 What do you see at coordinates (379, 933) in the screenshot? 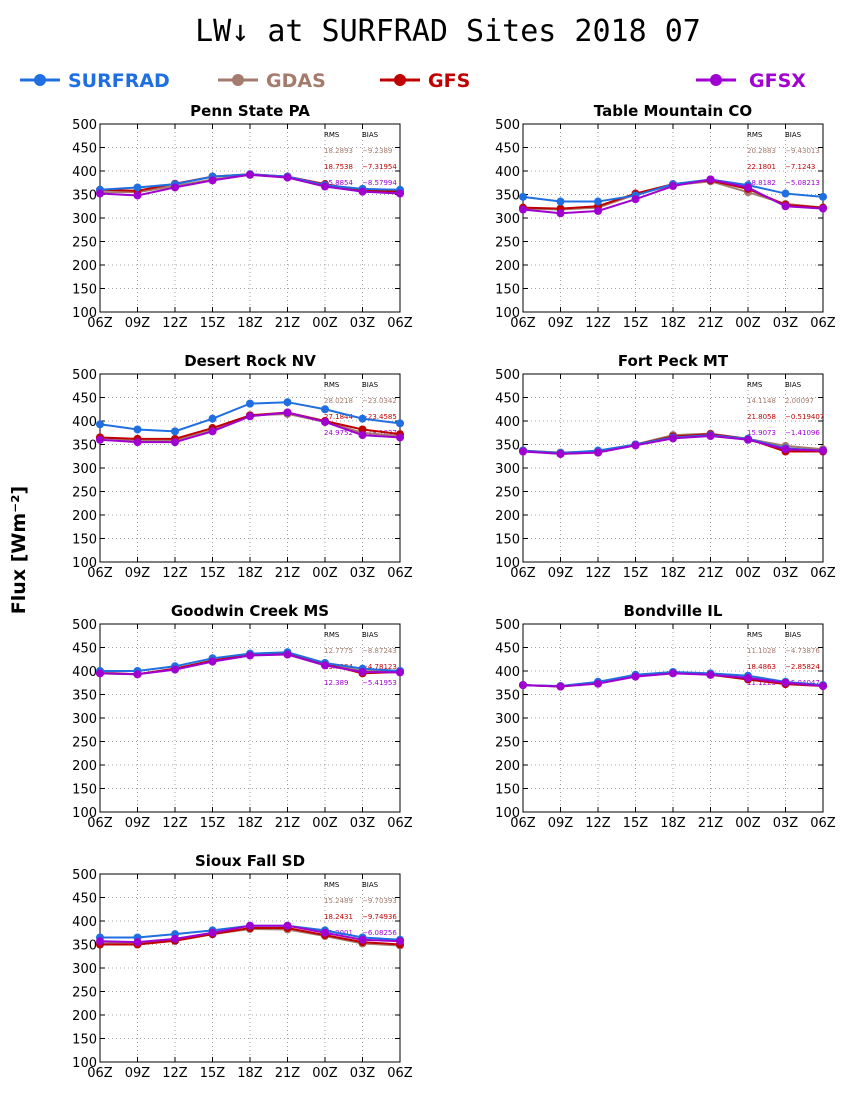
I see `stats-bias-gfsx: −6.08256` at bounding box center [379, 933].